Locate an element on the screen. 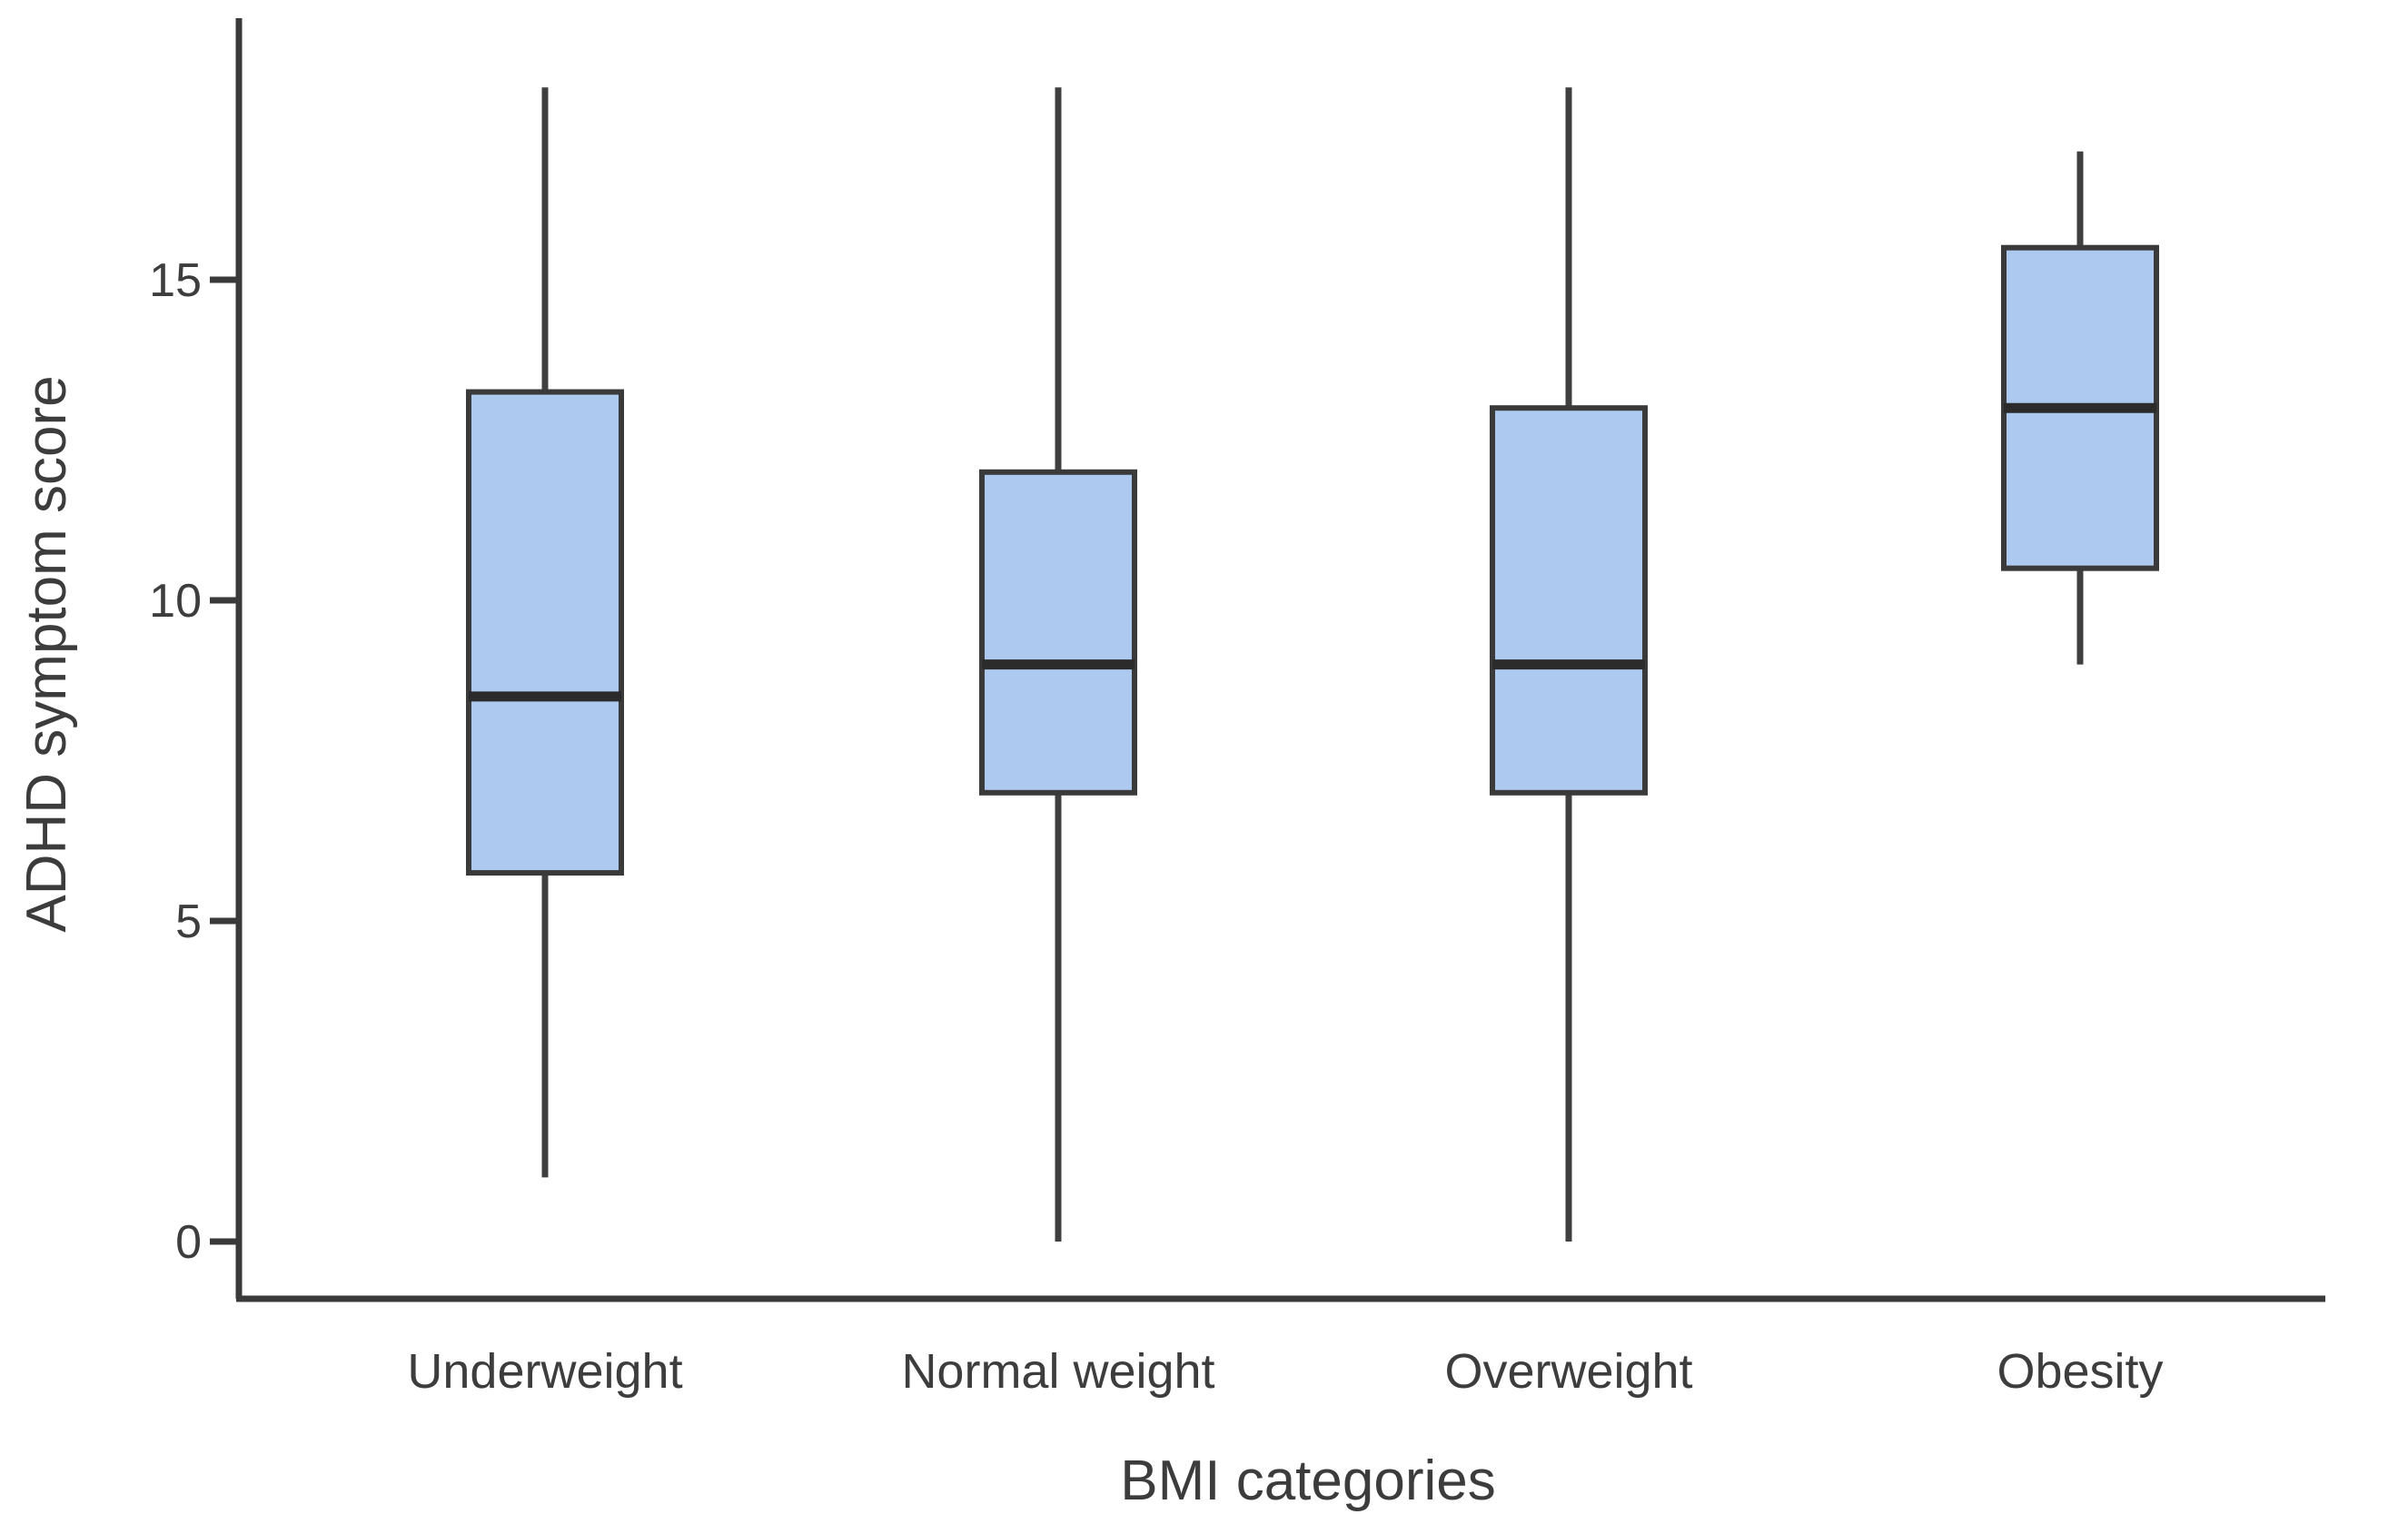  x-category-label: Normal weight is located at coordinates (1057, 1372).